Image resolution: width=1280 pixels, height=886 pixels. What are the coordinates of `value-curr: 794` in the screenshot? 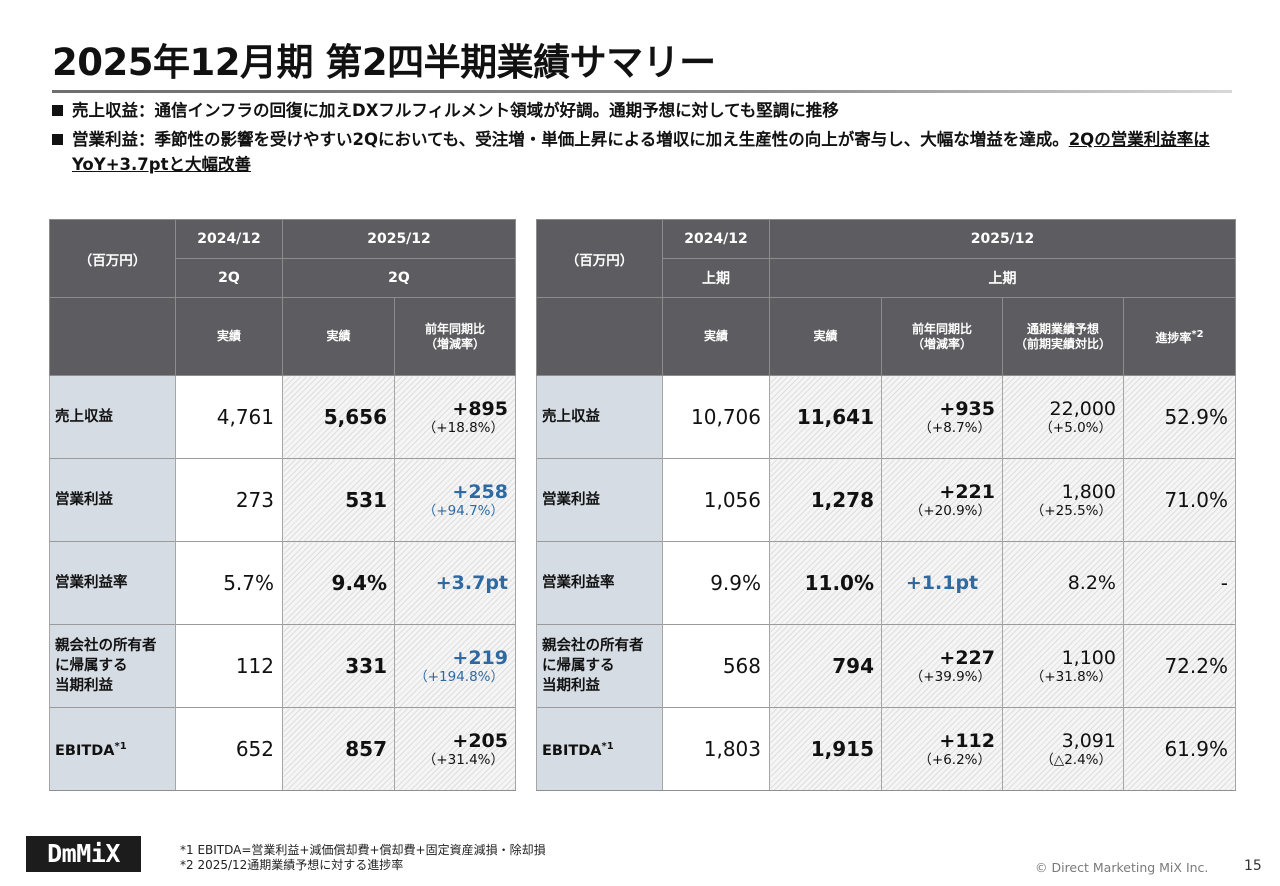 It's located at (825, 666).